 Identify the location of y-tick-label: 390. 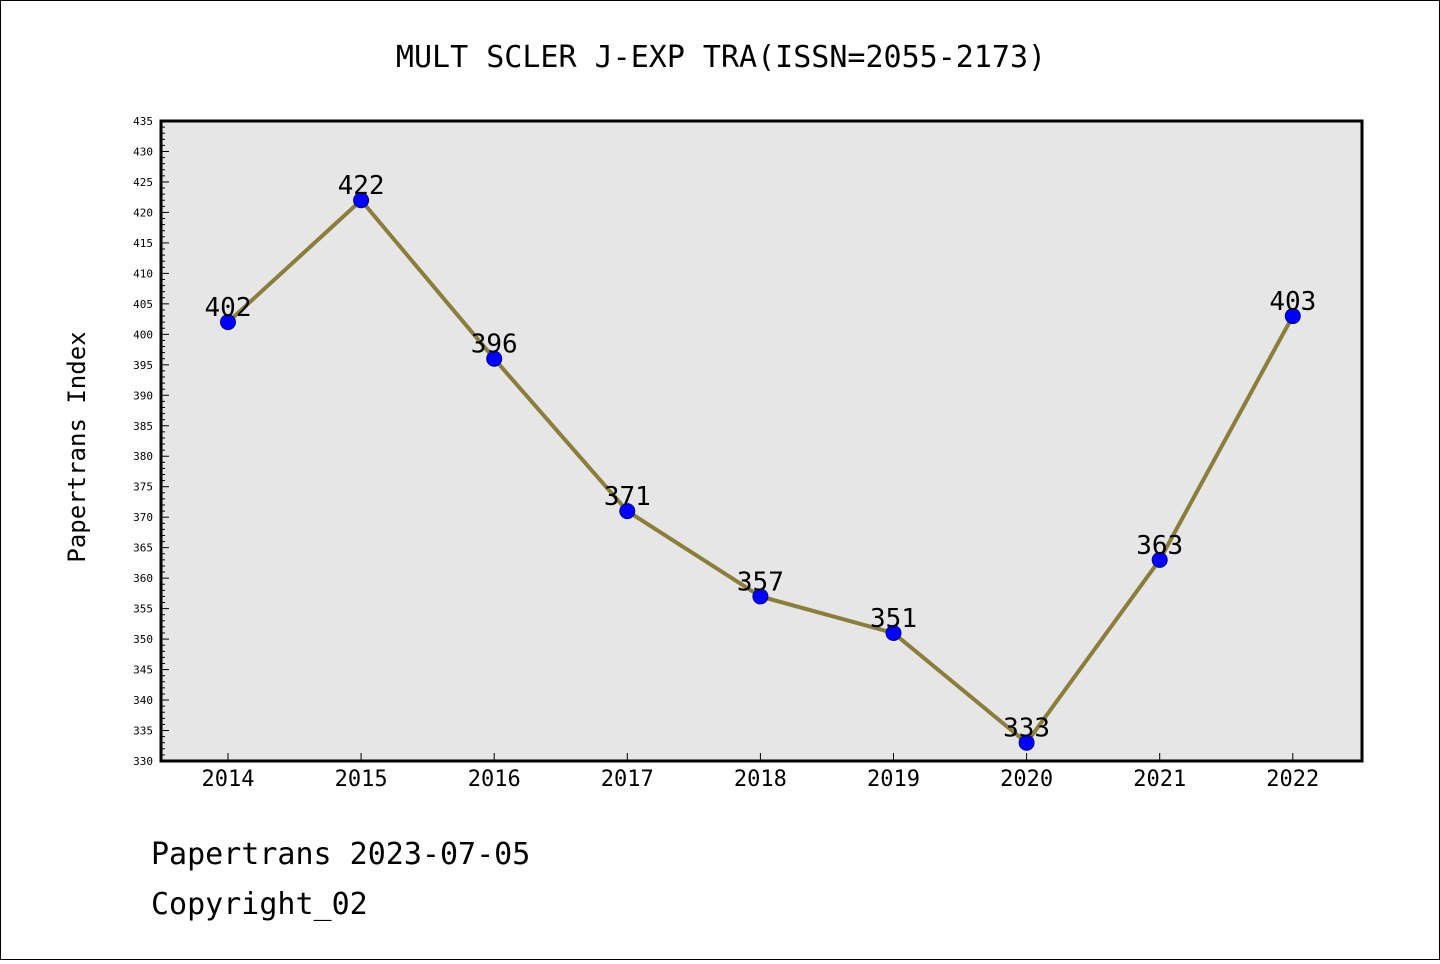
(143, 395).